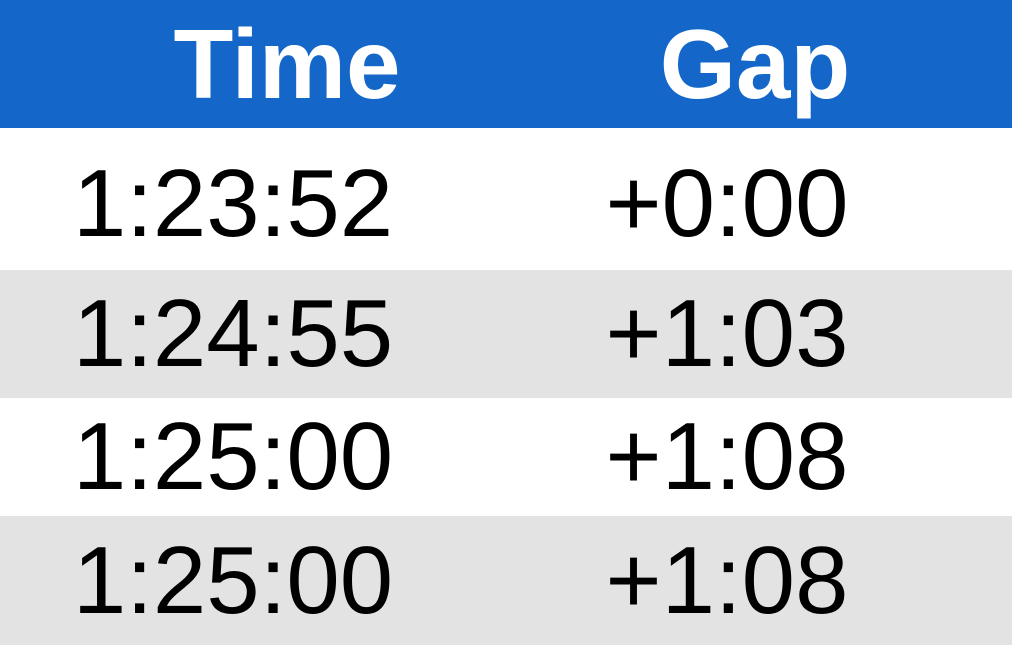  Describe the element at coordinates (233, 203) in the screenshot. I see `table-cell: 1:23:52` at that location.